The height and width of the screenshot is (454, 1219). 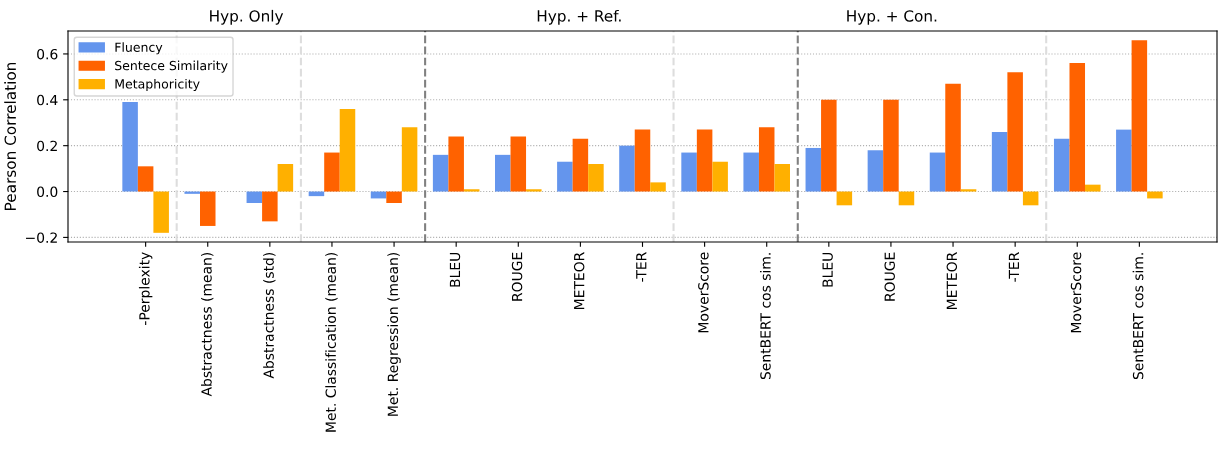 What do you see at coordinates (207, 324) in the screenshot?
I see `x-tick-label: Abstractness (mean)` at bounding box center [207, 324].